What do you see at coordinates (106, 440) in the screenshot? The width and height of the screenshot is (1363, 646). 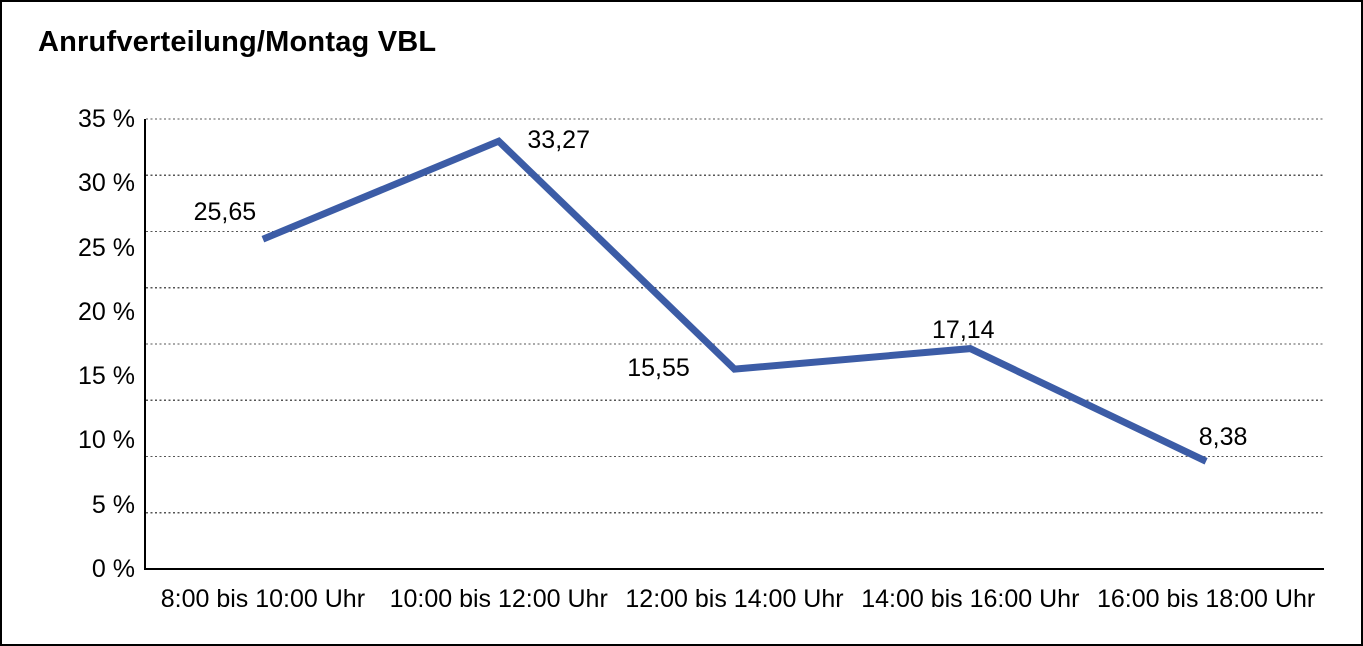 I see `y-tick-label: 10 %` at bounding box center [106, 440].